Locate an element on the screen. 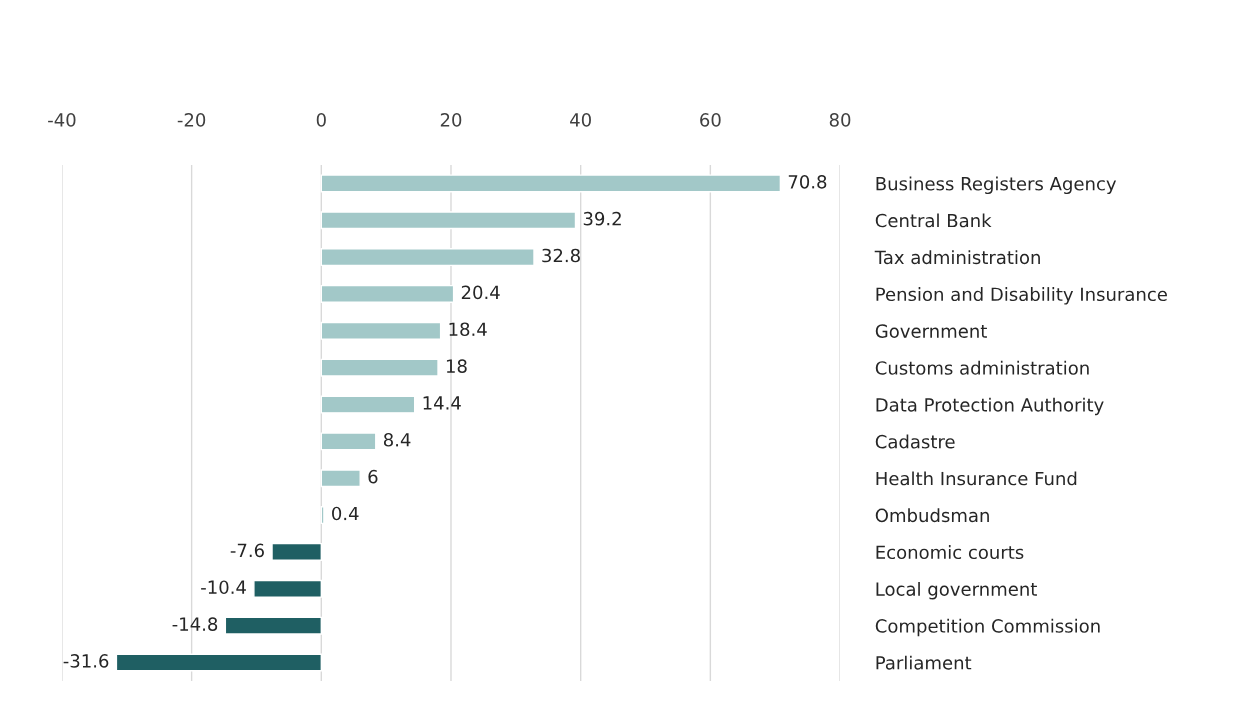  data-label: 0.4 is located at coordinates (345, 513).